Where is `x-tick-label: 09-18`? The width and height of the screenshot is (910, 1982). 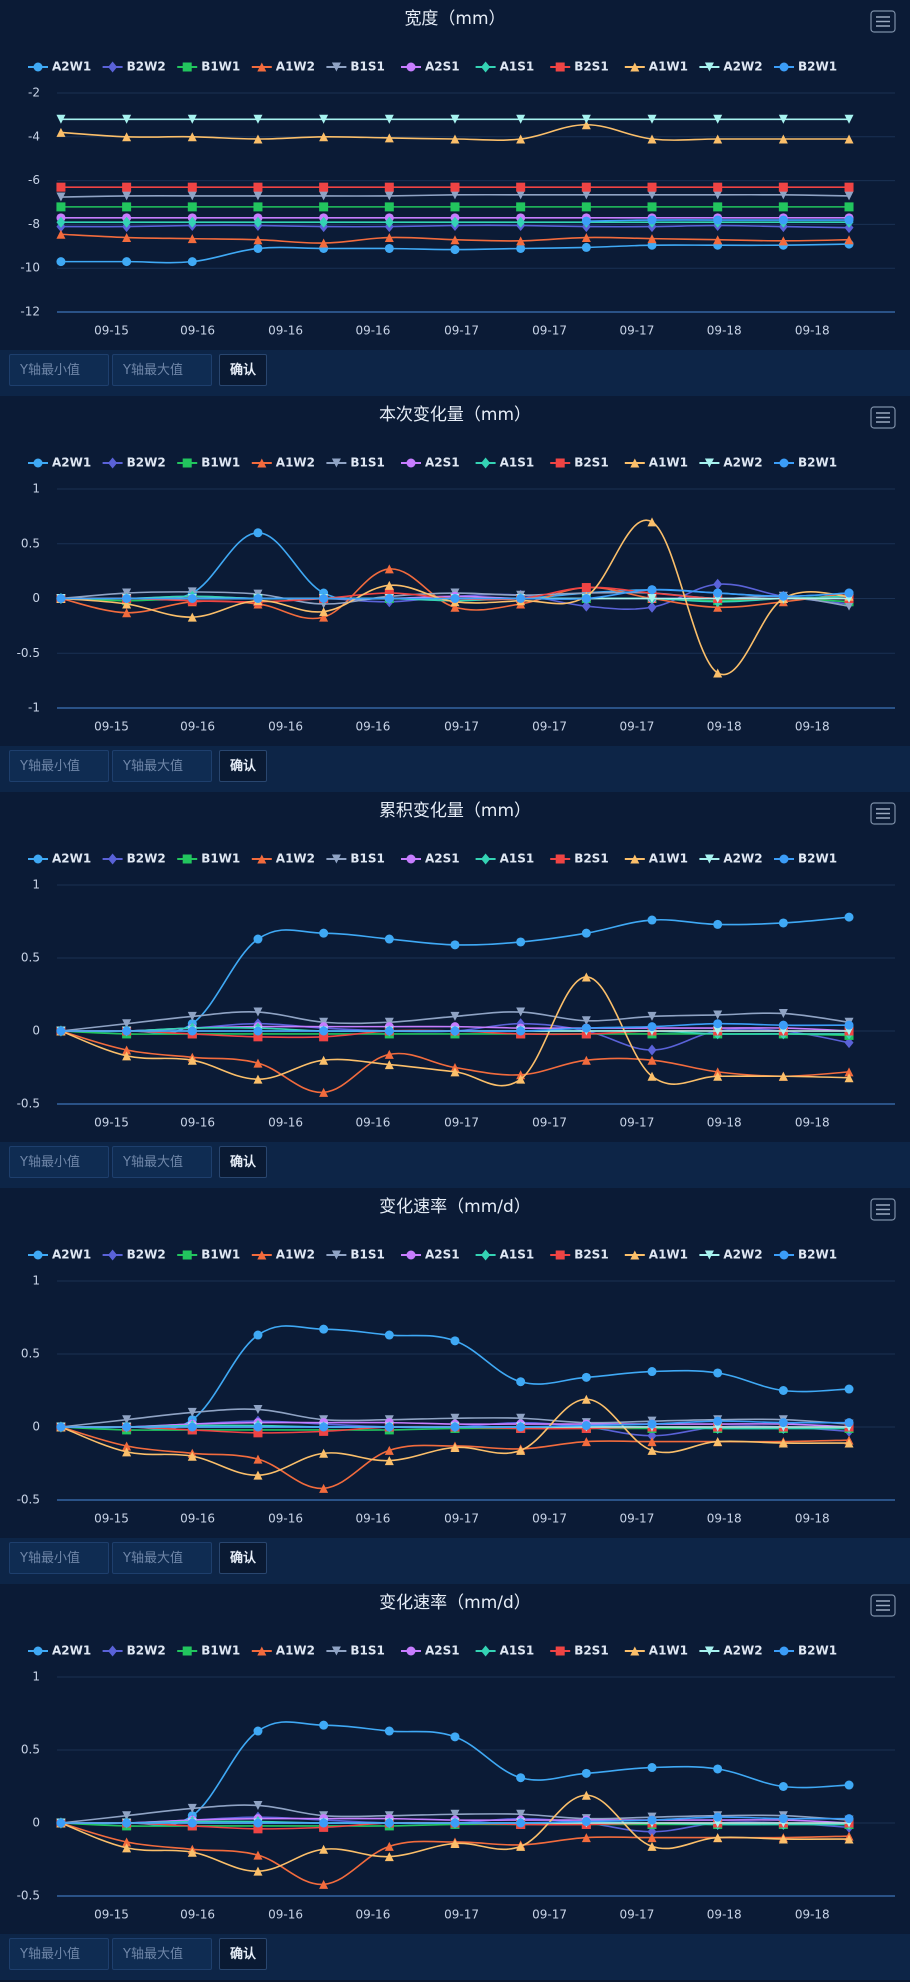
x-tick-label: 09-18 is located at coordinates (812, 1519).